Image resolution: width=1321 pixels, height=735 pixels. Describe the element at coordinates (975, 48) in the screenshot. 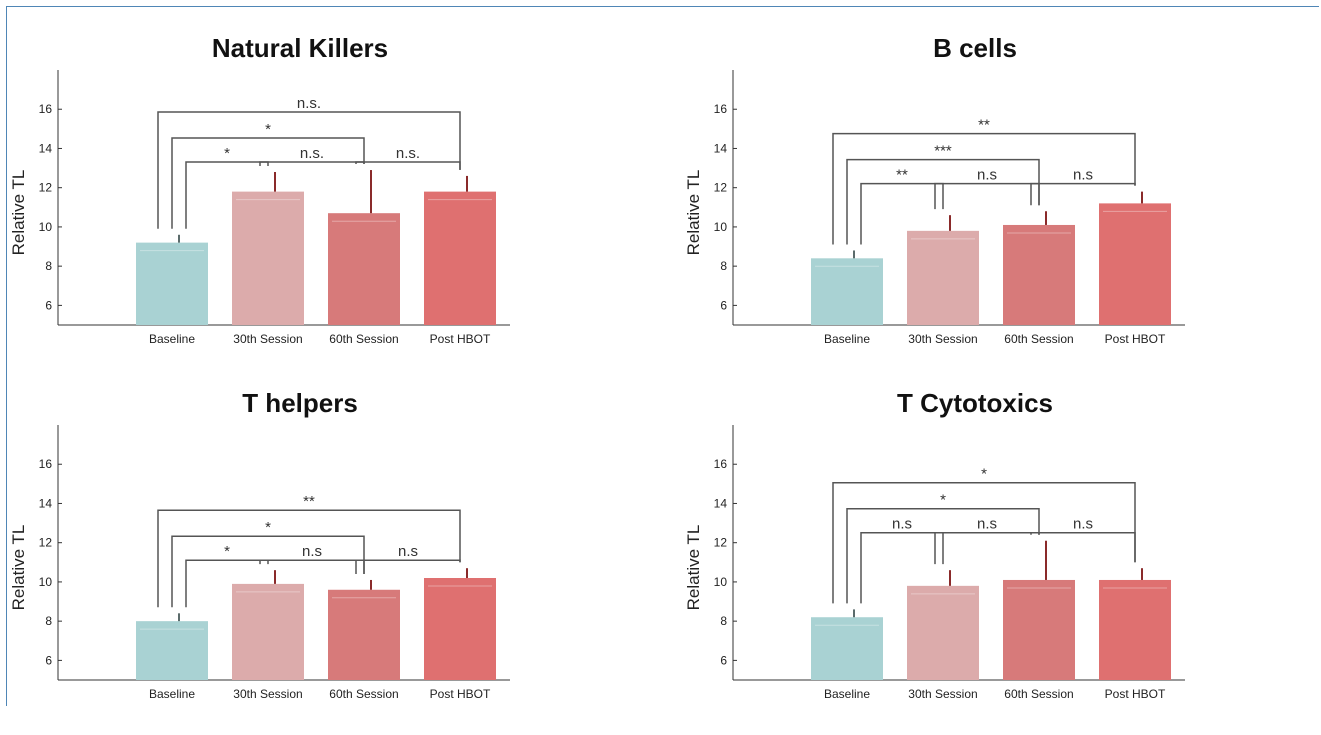

I see `chart-title: B cells` at that location.